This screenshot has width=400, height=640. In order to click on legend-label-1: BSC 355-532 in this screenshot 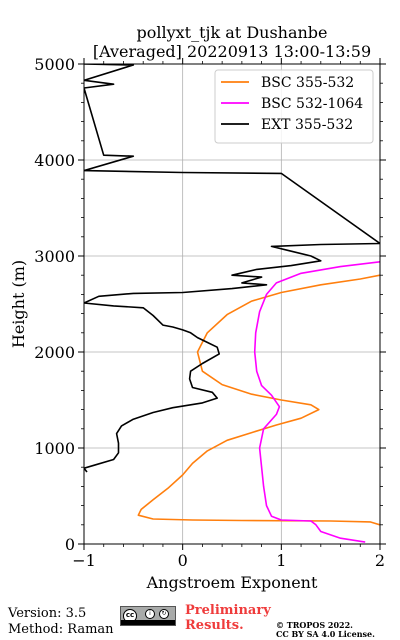, I will do `click(307, 83)`.